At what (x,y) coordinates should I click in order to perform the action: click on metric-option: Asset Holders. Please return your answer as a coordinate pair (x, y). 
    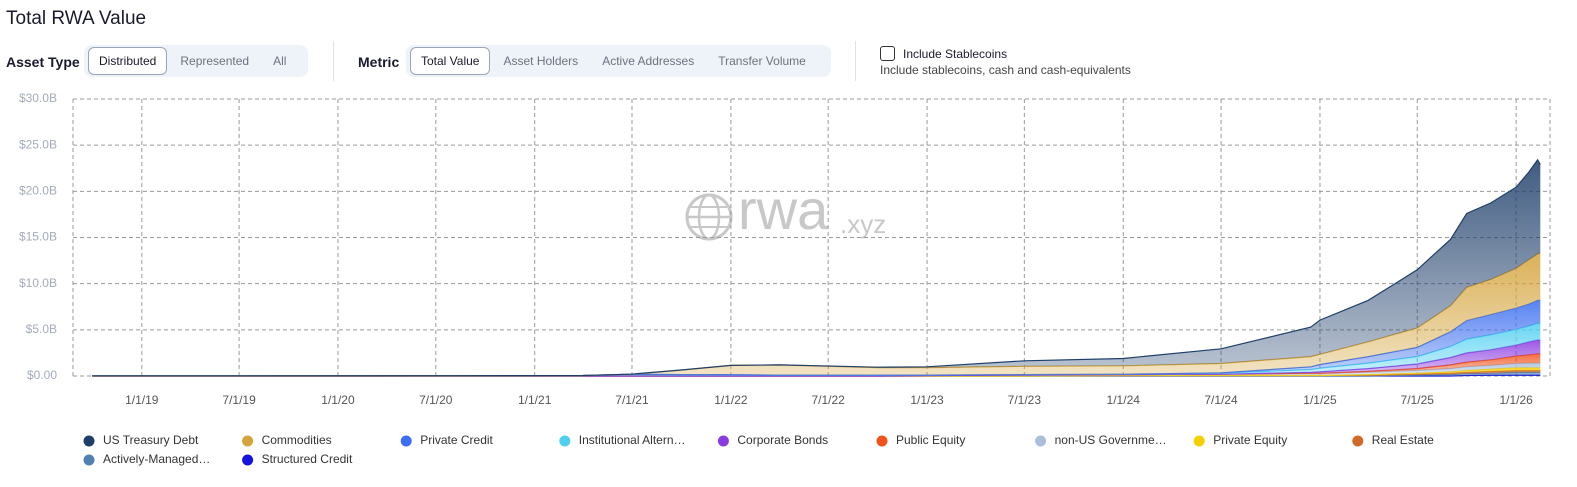
    Looking at the image, I should click on (541, 61).